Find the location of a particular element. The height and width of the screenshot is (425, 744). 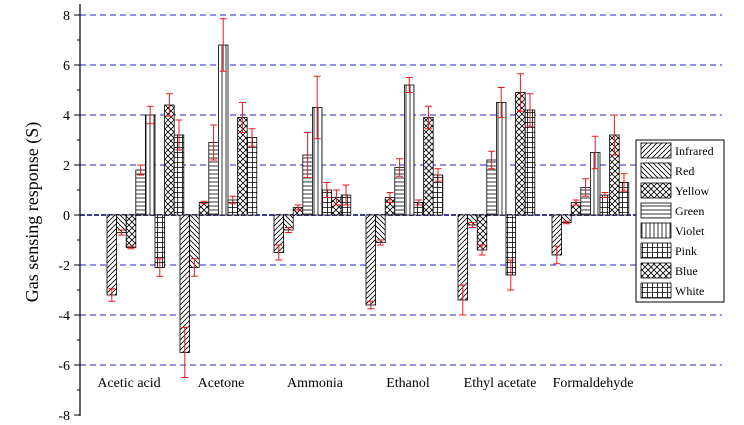

y-tick-label: 4 is located at coordinates (66, 116).